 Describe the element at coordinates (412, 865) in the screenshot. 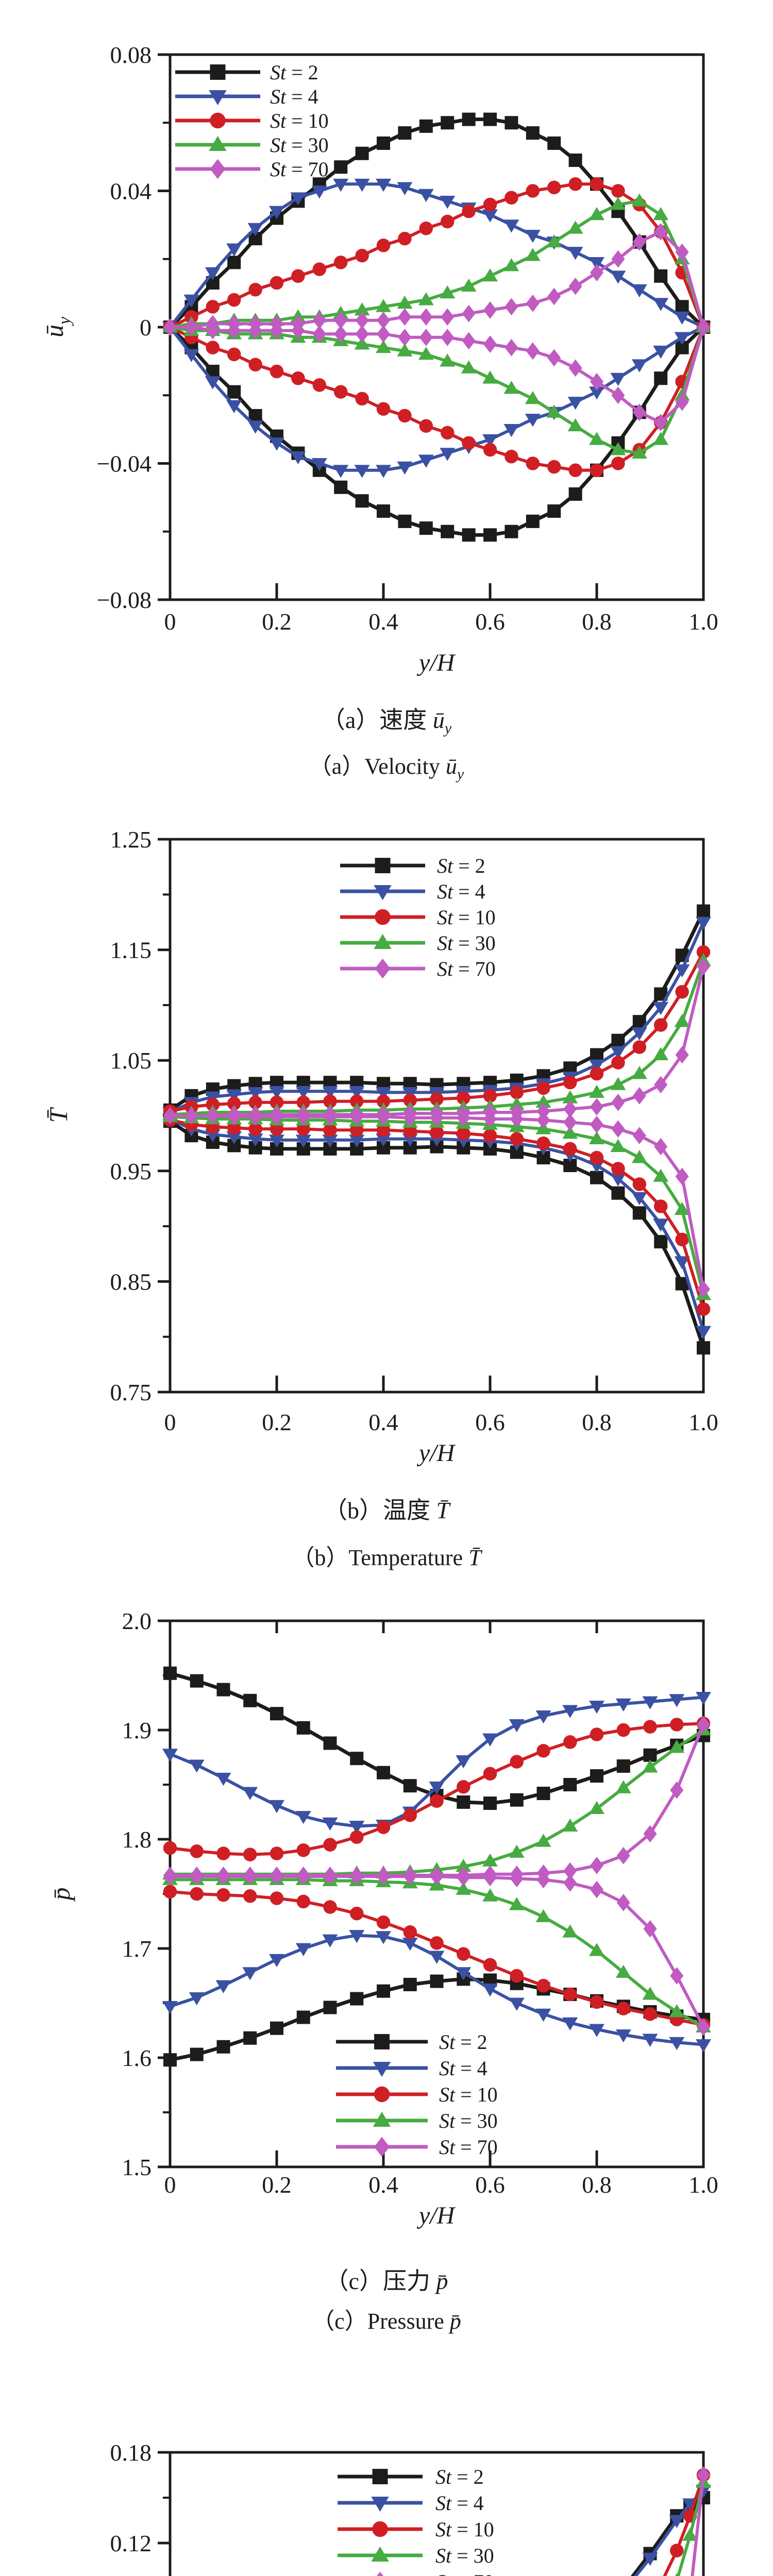

I see `legend-item-st2: St = 2` at that location.